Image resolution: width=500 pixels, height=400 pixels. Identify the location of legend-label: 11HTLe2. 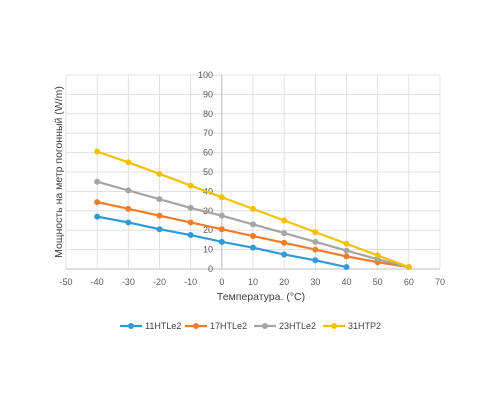
(163, 326).